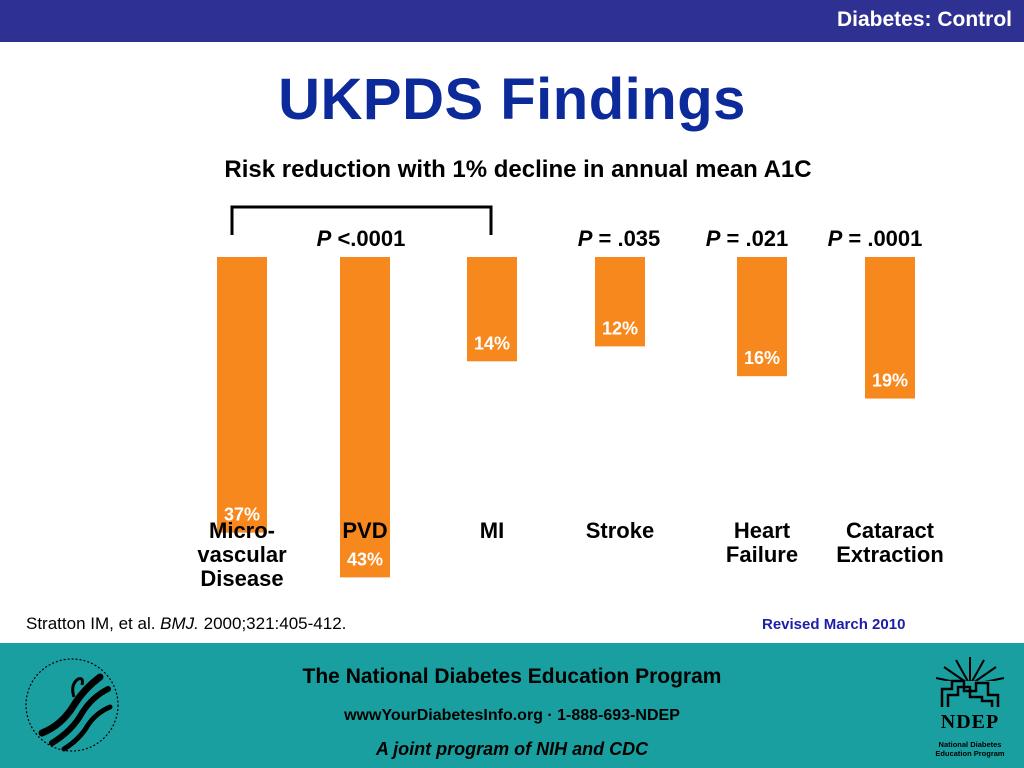 This screenshot has width=1024, height=768. I want to click on section-label: Diabetes: Control, so click(924, 19).